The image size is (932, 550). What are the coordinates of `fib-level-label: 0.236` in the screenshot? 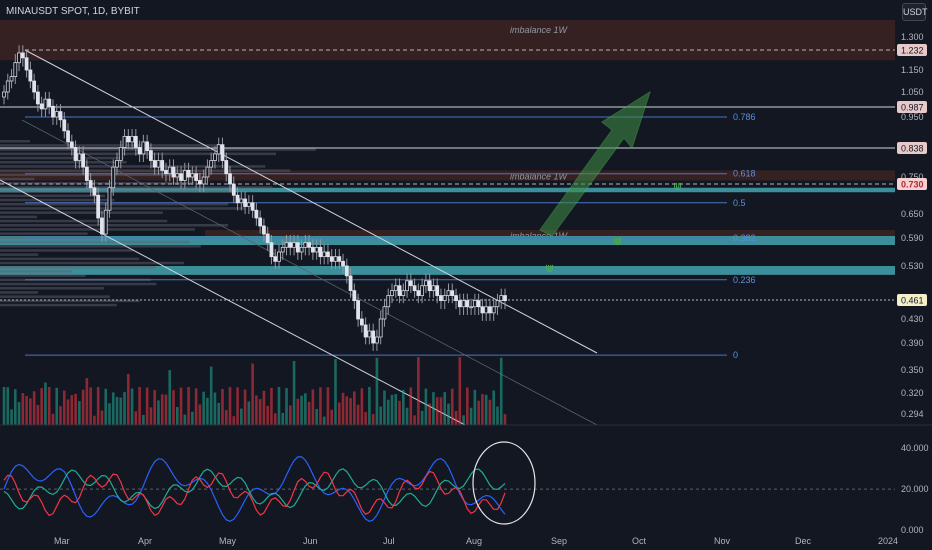 It's located at (744, 280).